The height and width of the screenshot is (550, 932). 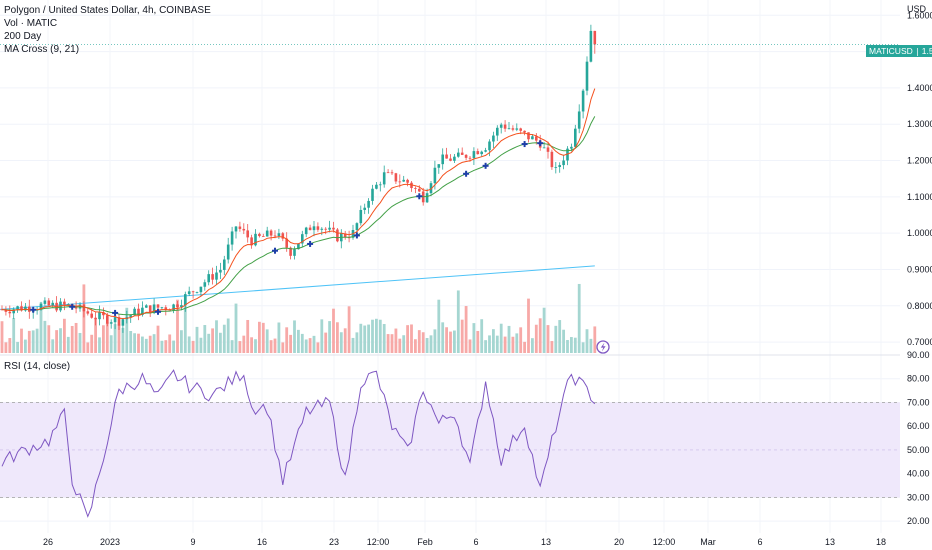 I want to click on rsi-tick-label: 30.00, so click(x=918, y=497).